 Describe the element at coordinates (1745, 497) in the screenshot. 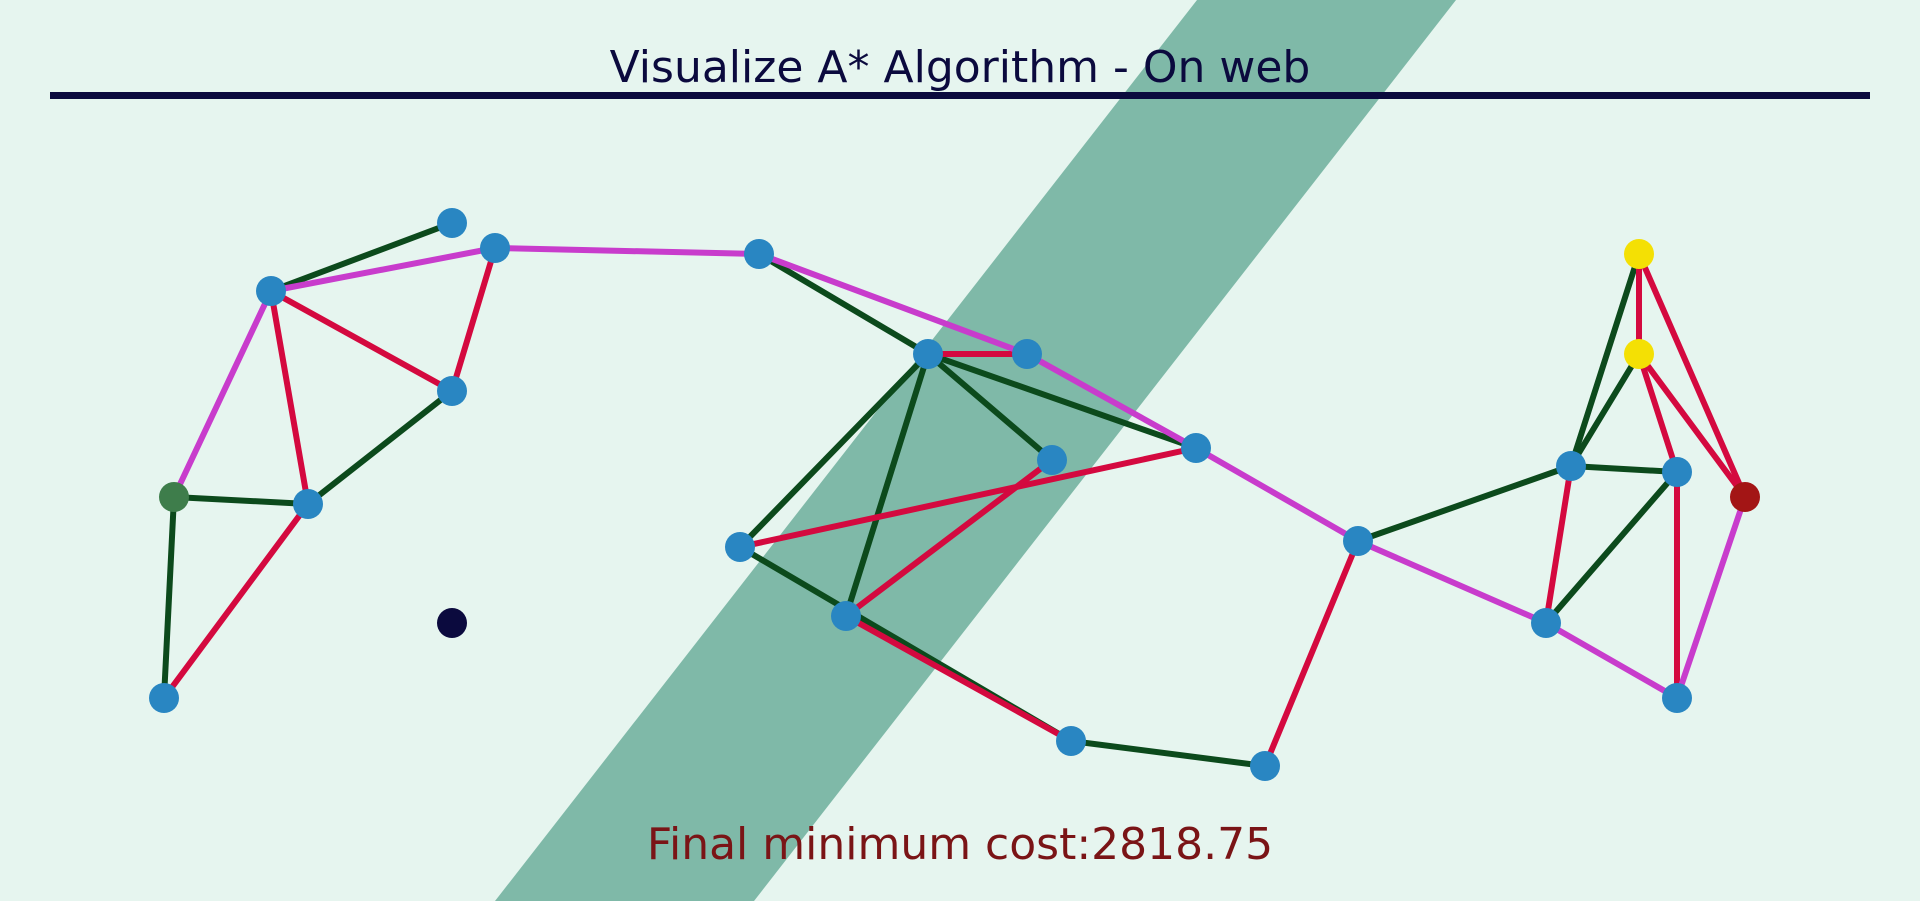

I see `graph-node-goal` at that location.